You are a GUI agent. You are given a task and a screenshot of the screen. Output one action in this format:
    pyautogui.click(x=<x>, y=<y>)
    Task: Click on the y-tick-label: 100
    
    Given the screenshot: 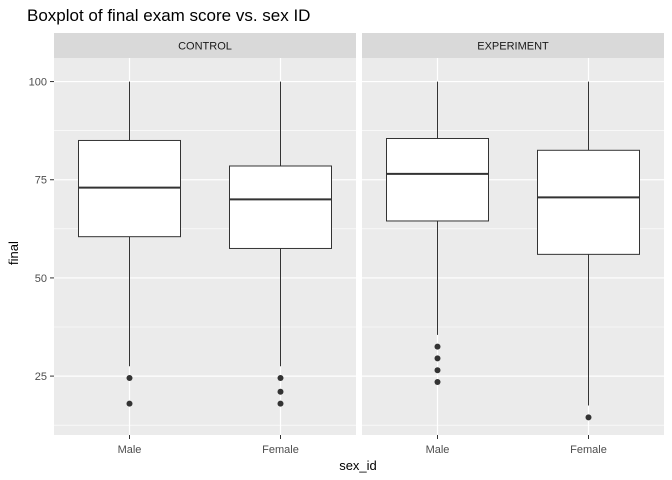 What is the action you would take?
    pyautogui.click(x=38, y=83)
    